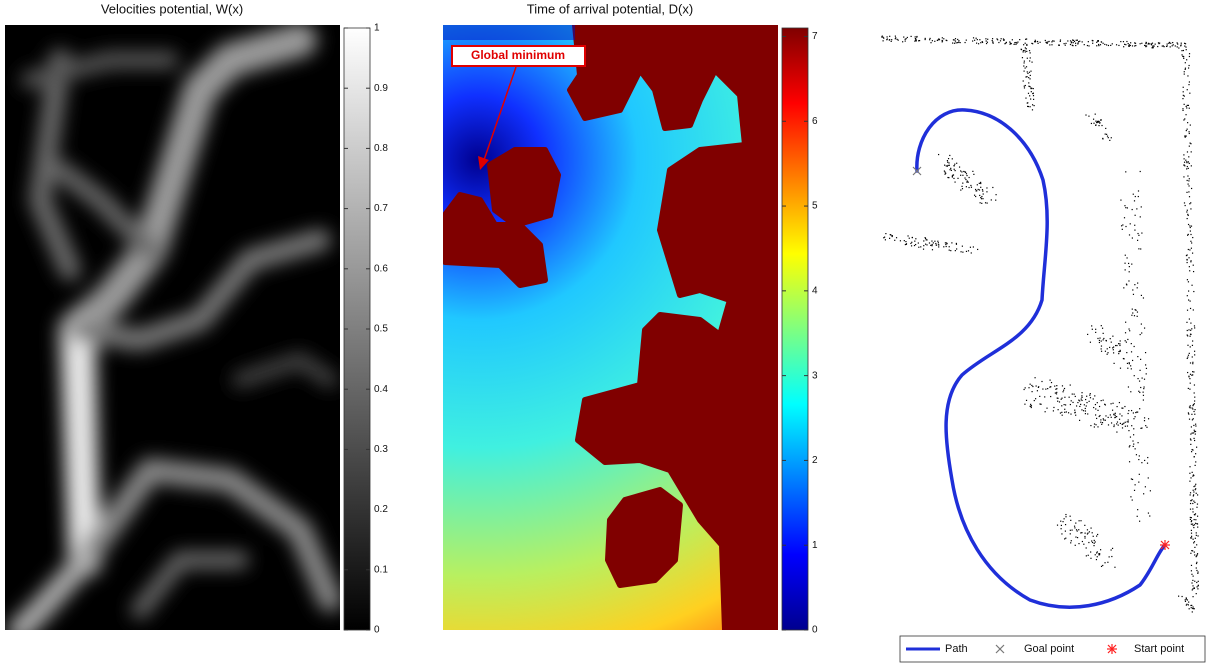 The height and width of the screenshot is (667, 1220). Describe the element at coordinates (815, 375) in the screenshot. I see `tick-label: 3` at that location.